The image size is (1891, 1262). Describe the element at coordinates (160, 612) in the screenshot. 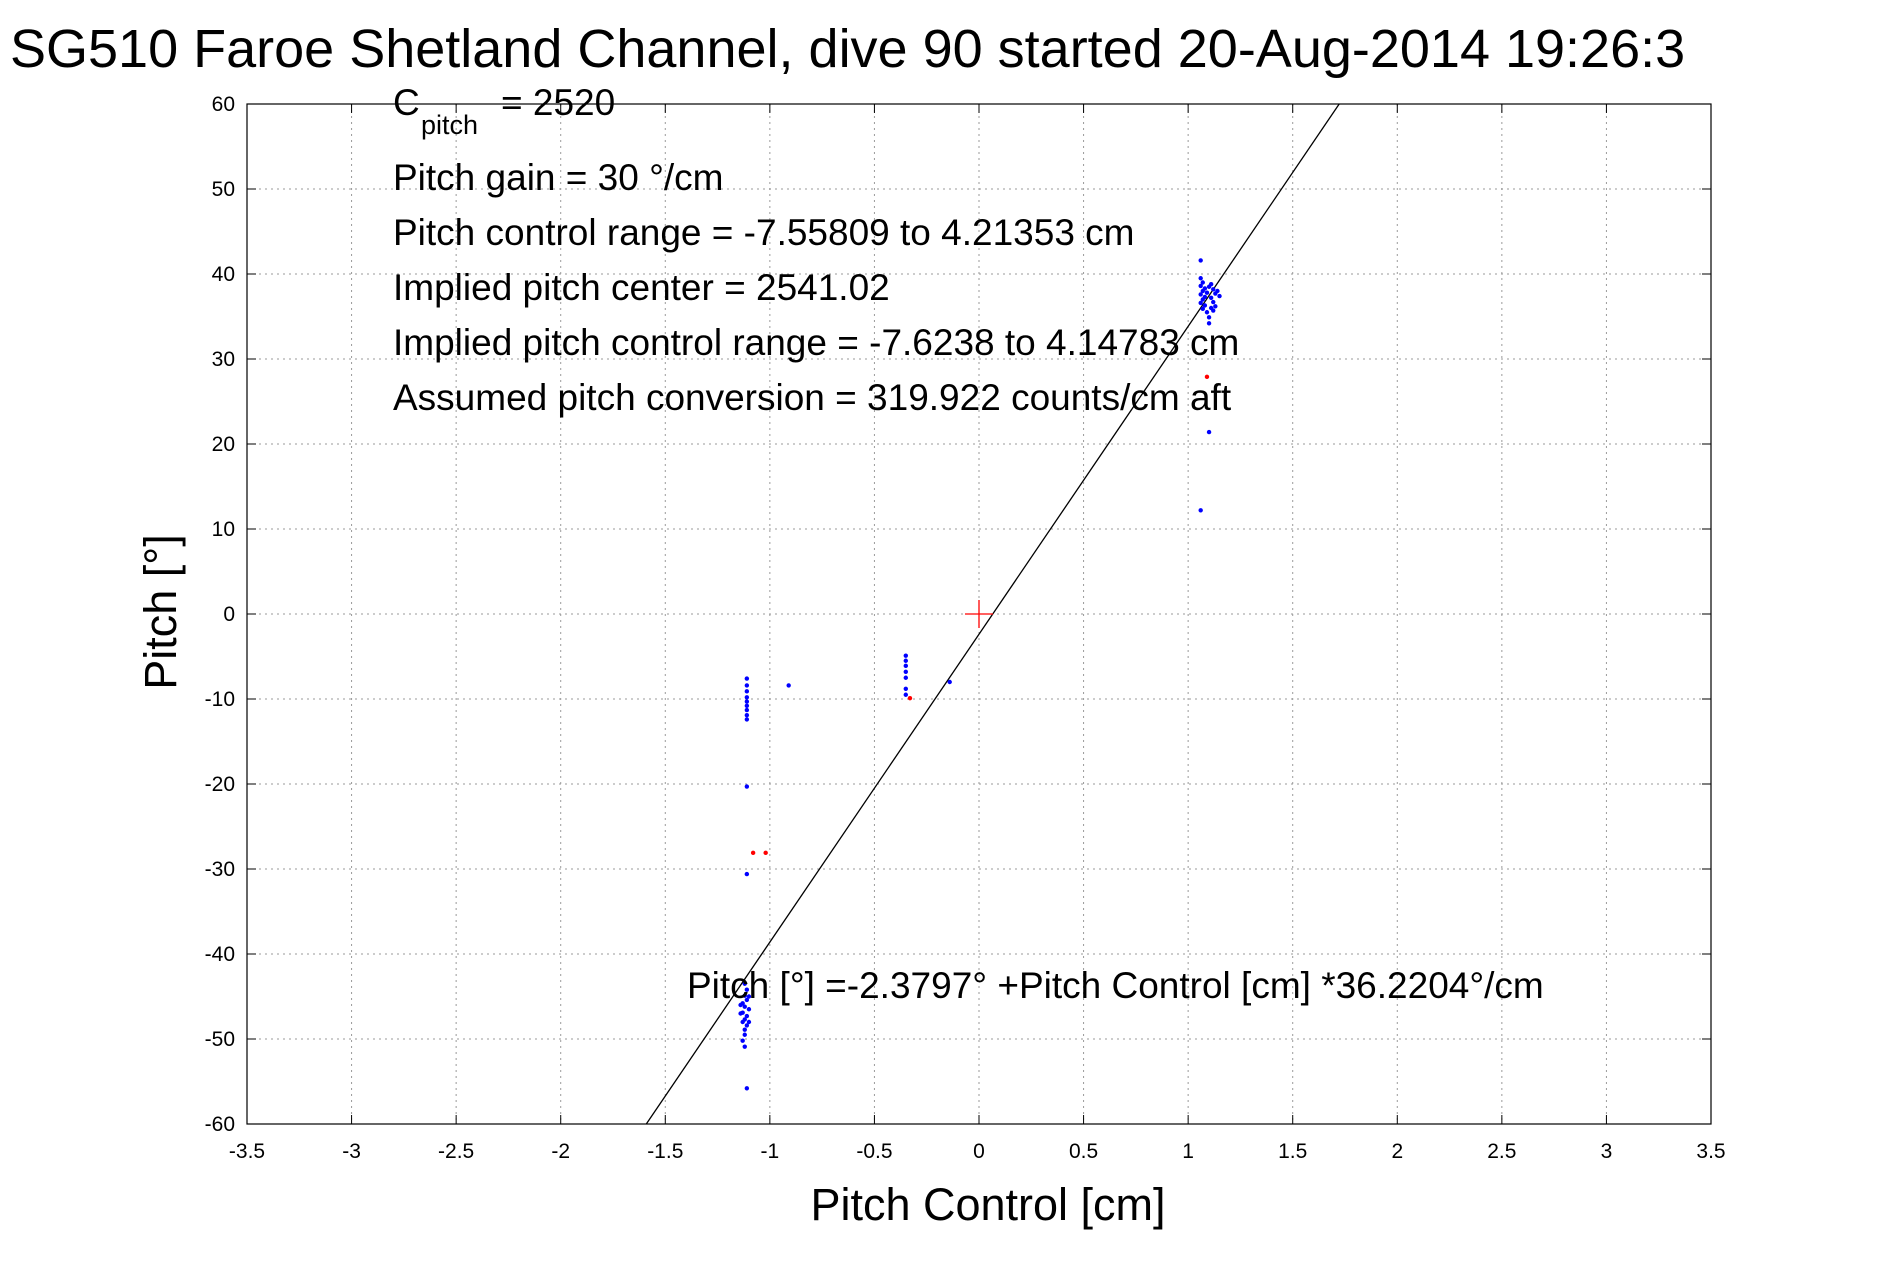

I see `y-axis-label: Pitch [°]` at that location.